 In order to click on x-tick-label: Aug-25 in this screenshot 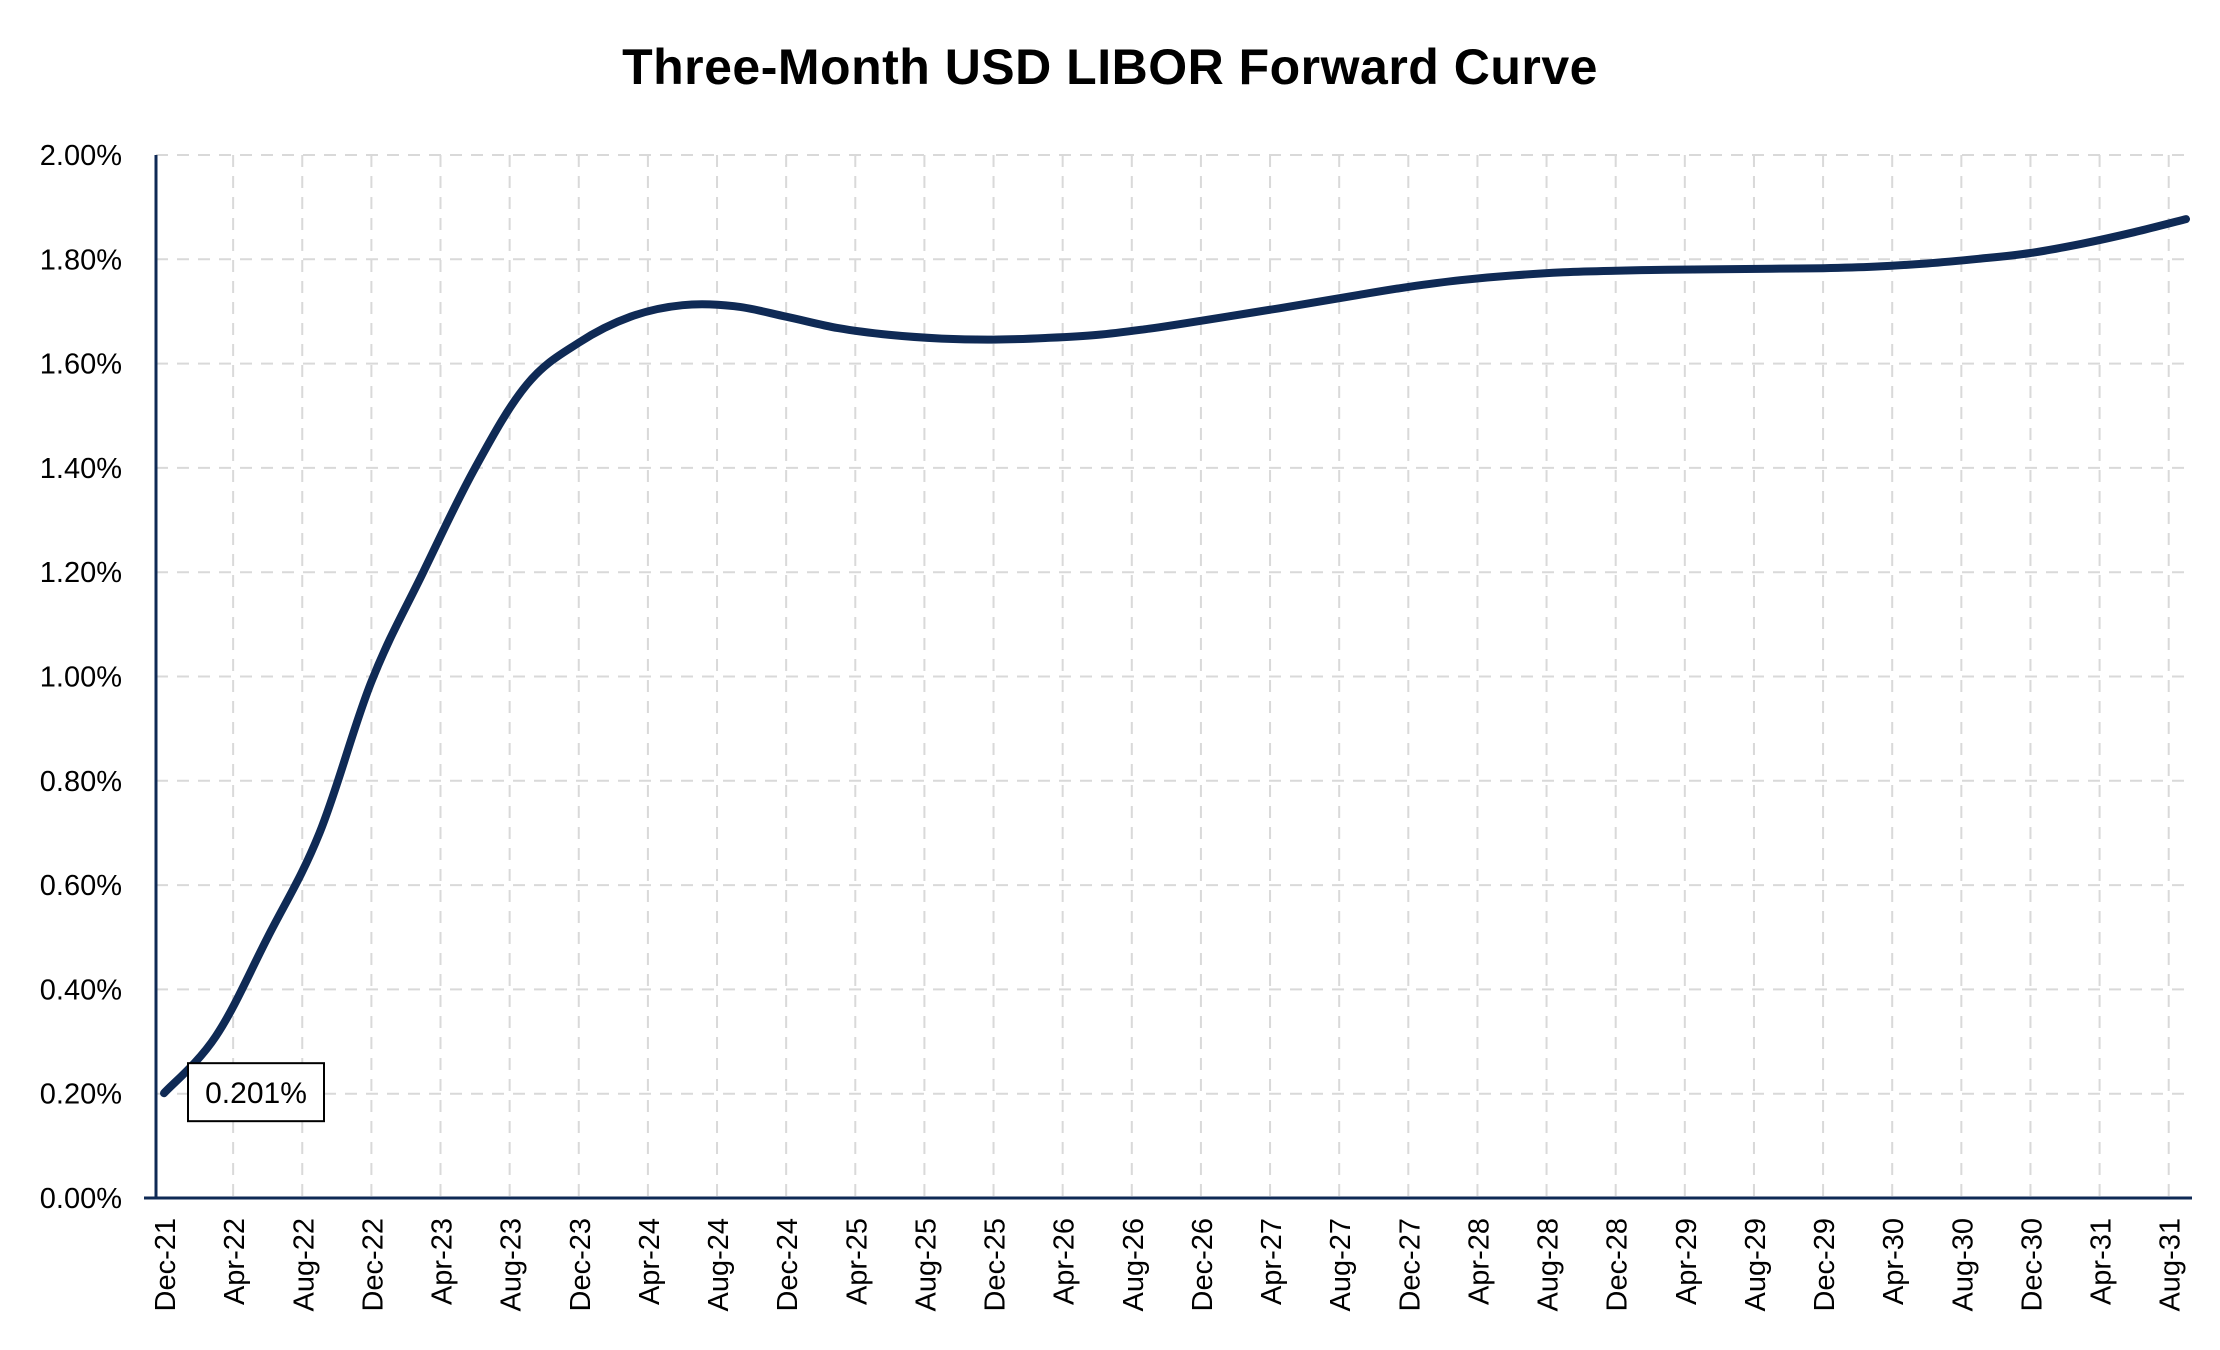, I will do `click(926, 1265)`.